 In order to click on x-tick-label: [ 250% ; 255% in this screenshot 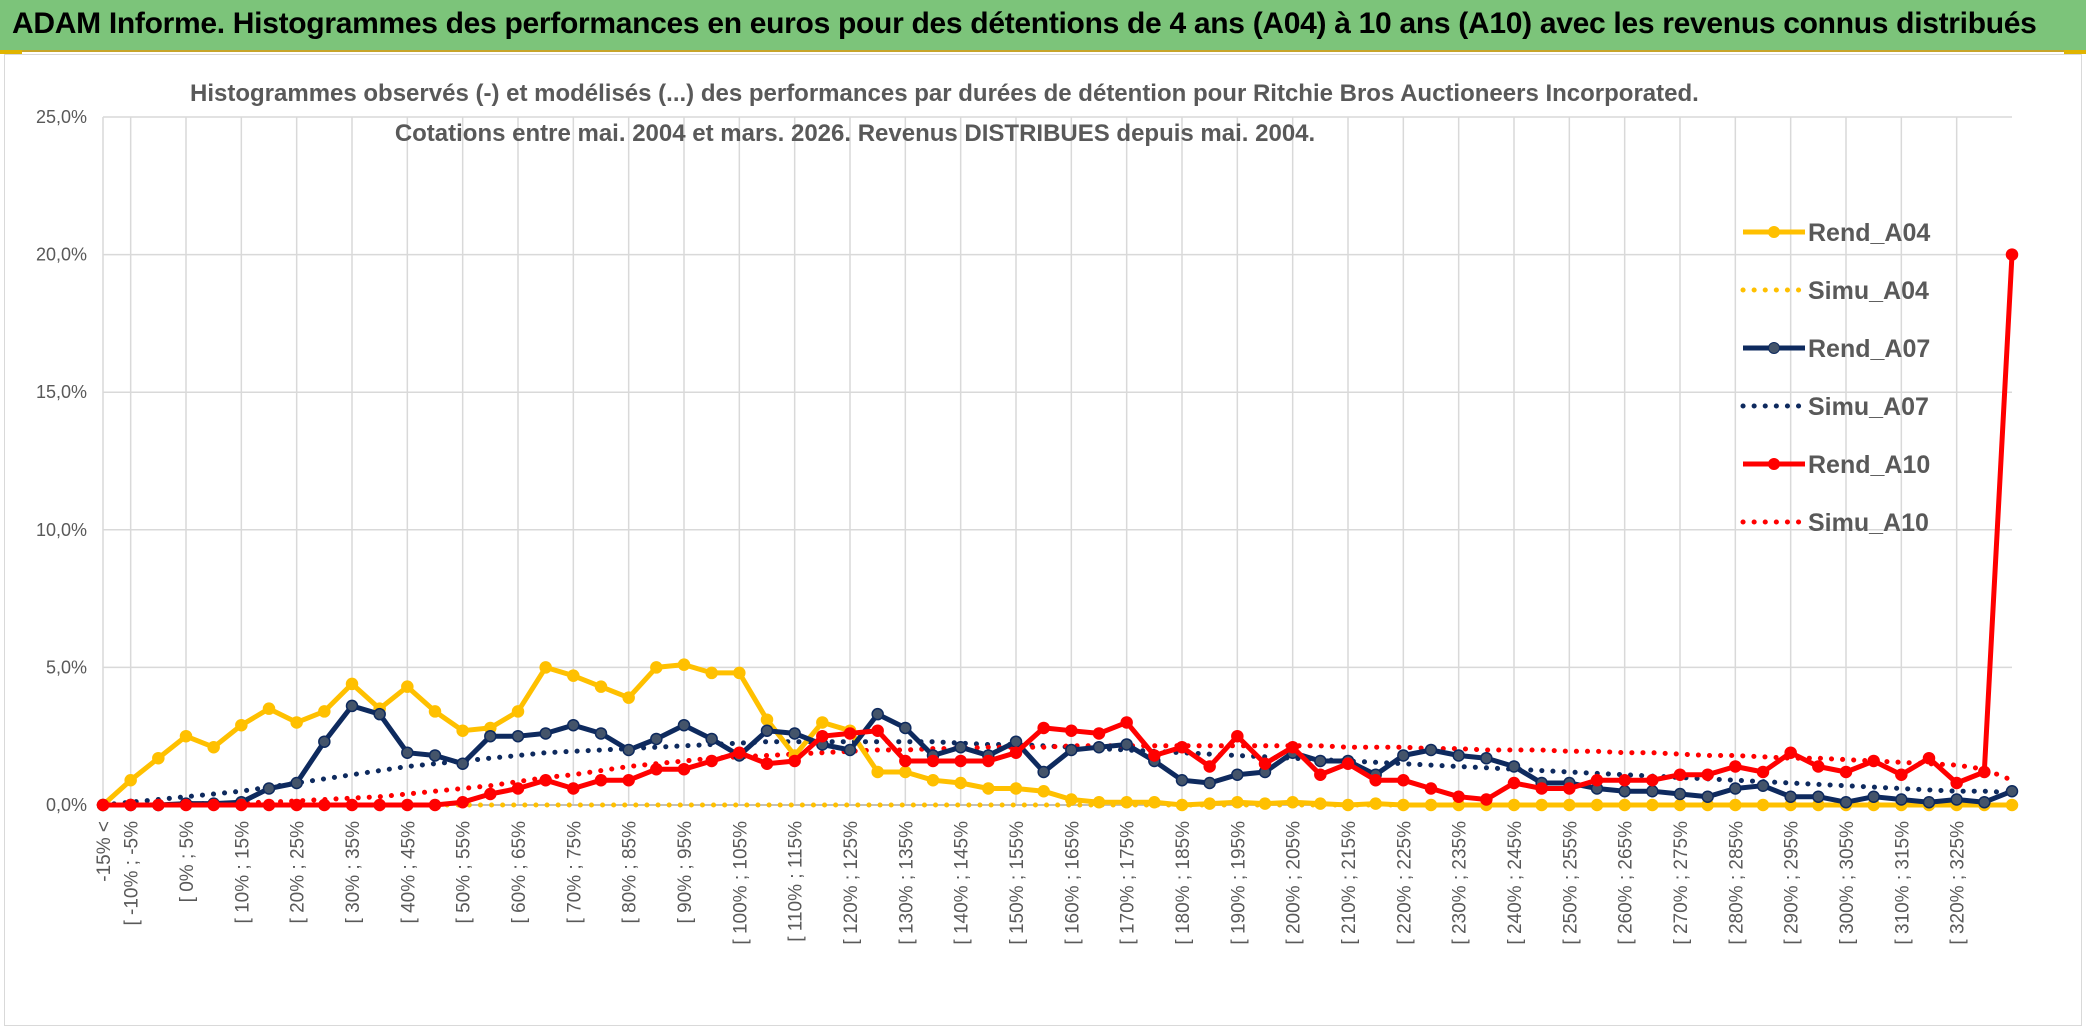, I will do `click(1570, 883)`.